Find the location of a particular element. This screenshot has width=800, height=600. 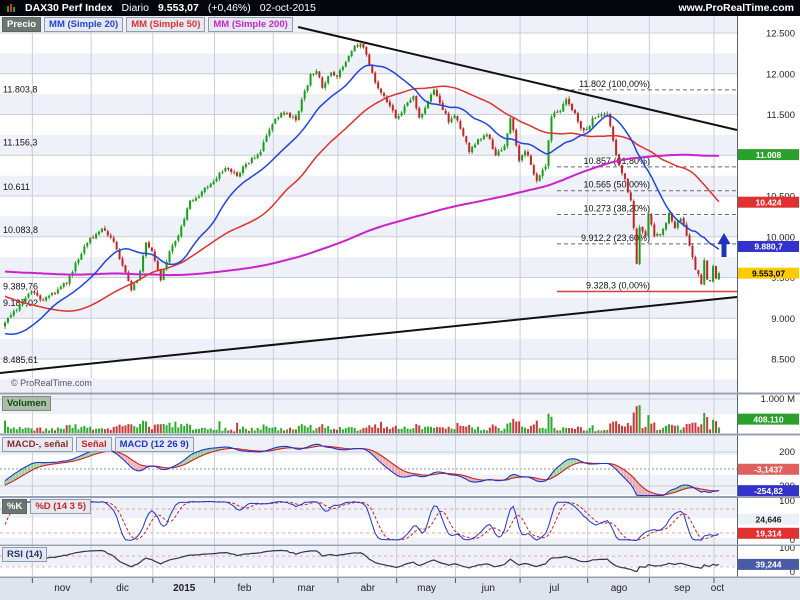

website-link: www.ProRealTime.com is located at coordinates (736, 8).